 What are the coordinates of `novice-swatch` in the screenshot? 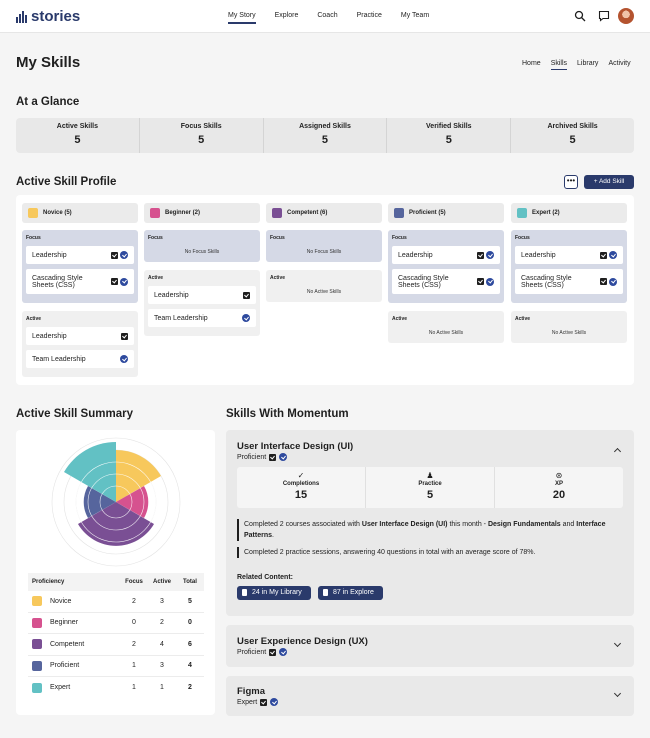 It's located at (33, 213).